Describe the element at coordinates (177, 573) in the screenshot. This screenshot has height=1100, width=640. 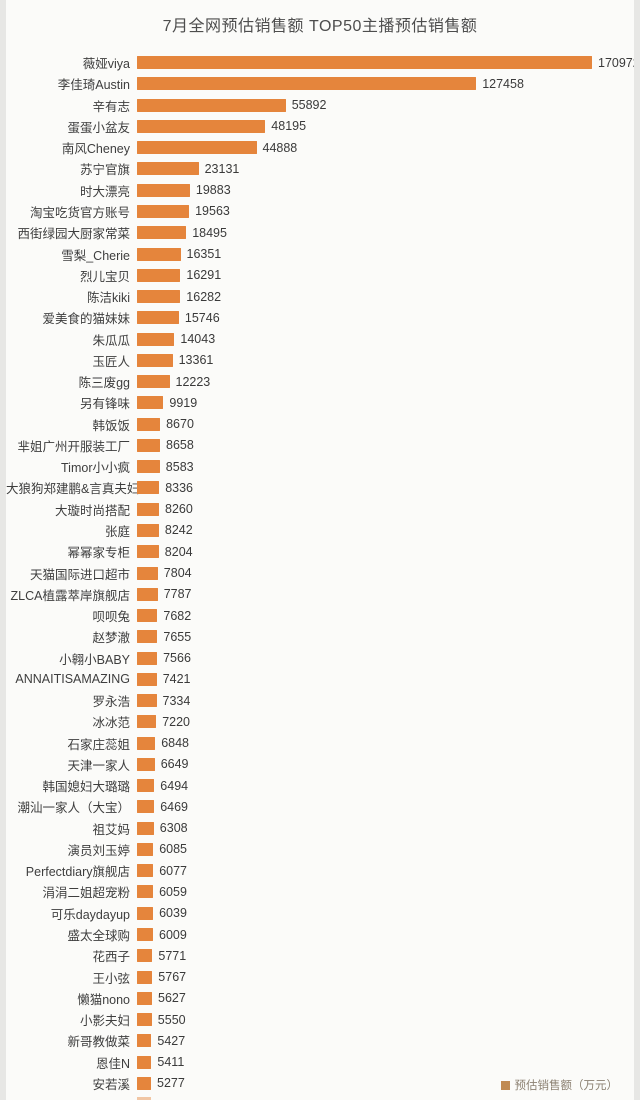
I see `value-label: 7804` at that location.